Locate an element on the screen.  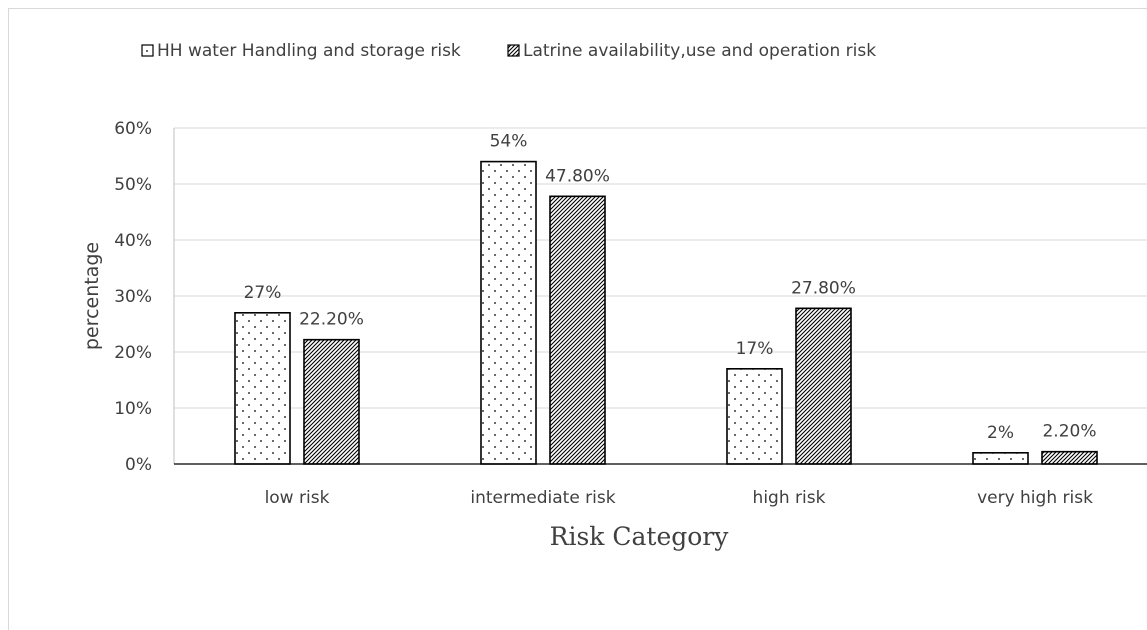
y-axis-title: percentage is located at coordinates (92, 296).